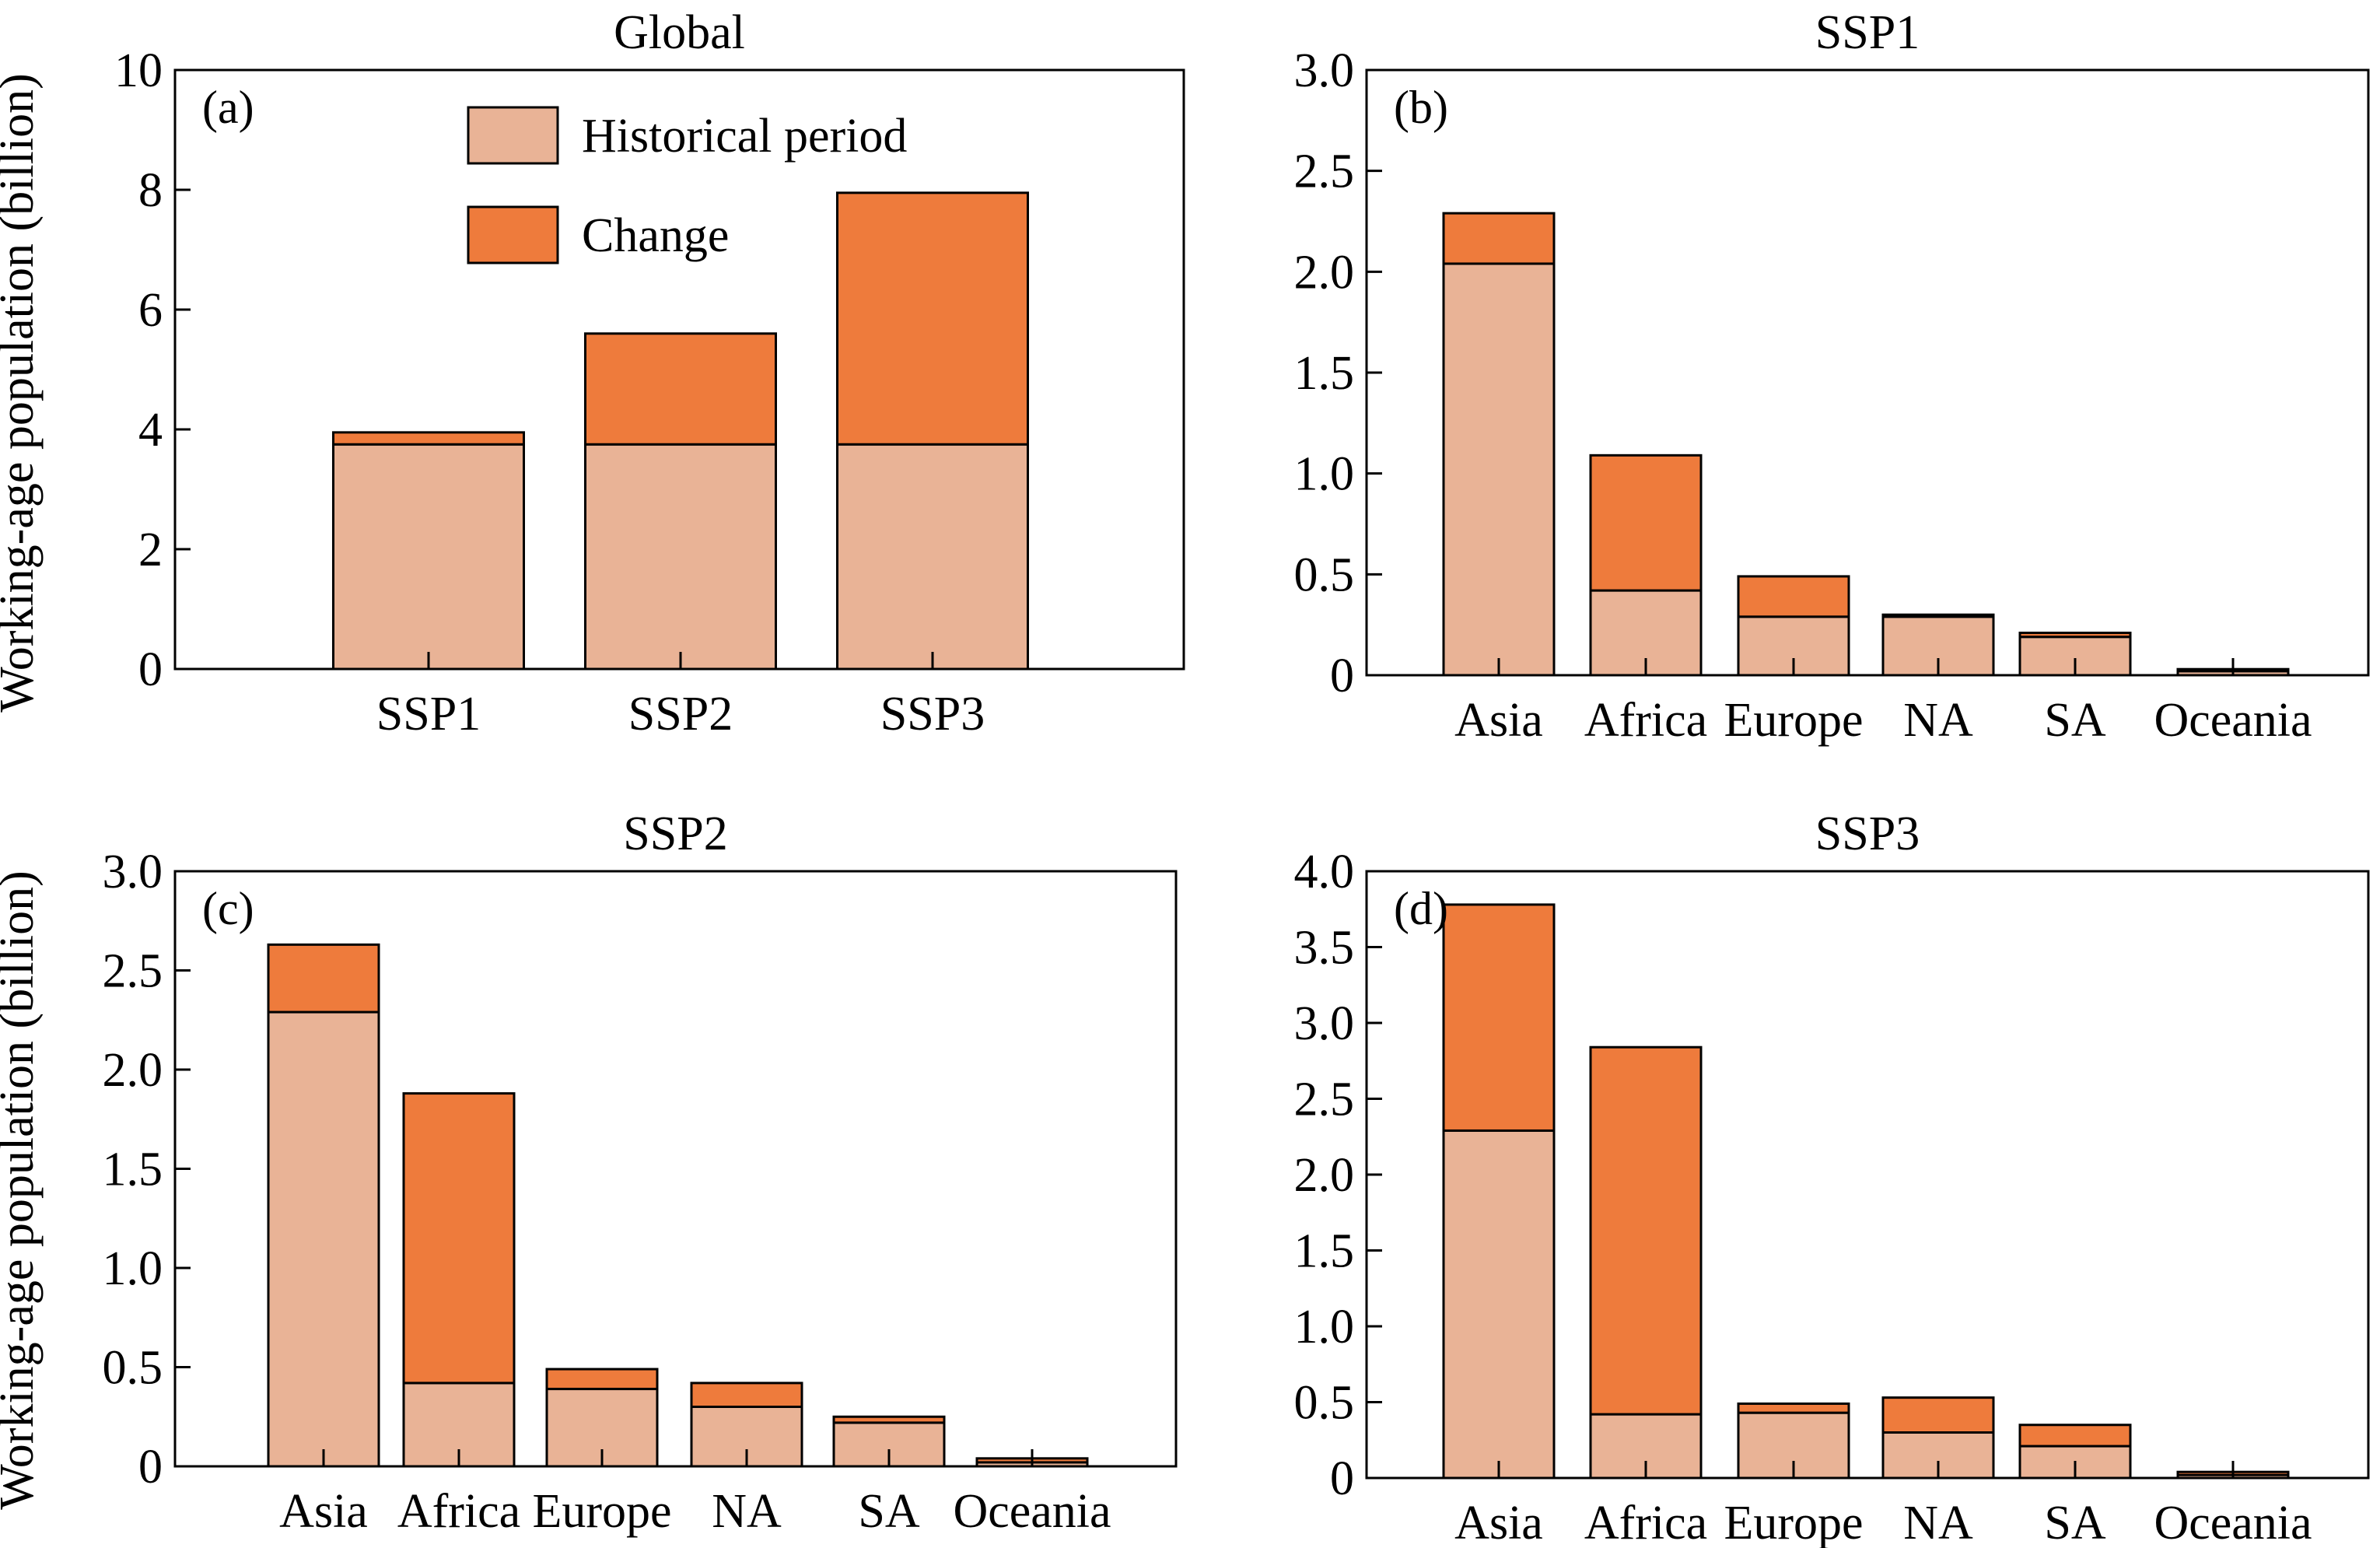 The image size is (2380, 1548). What do you see at coordinates (1325, 574) in the screenshot?
I see `y-tick-label-b-1: 0.5` at bounding box center [1325, 574].